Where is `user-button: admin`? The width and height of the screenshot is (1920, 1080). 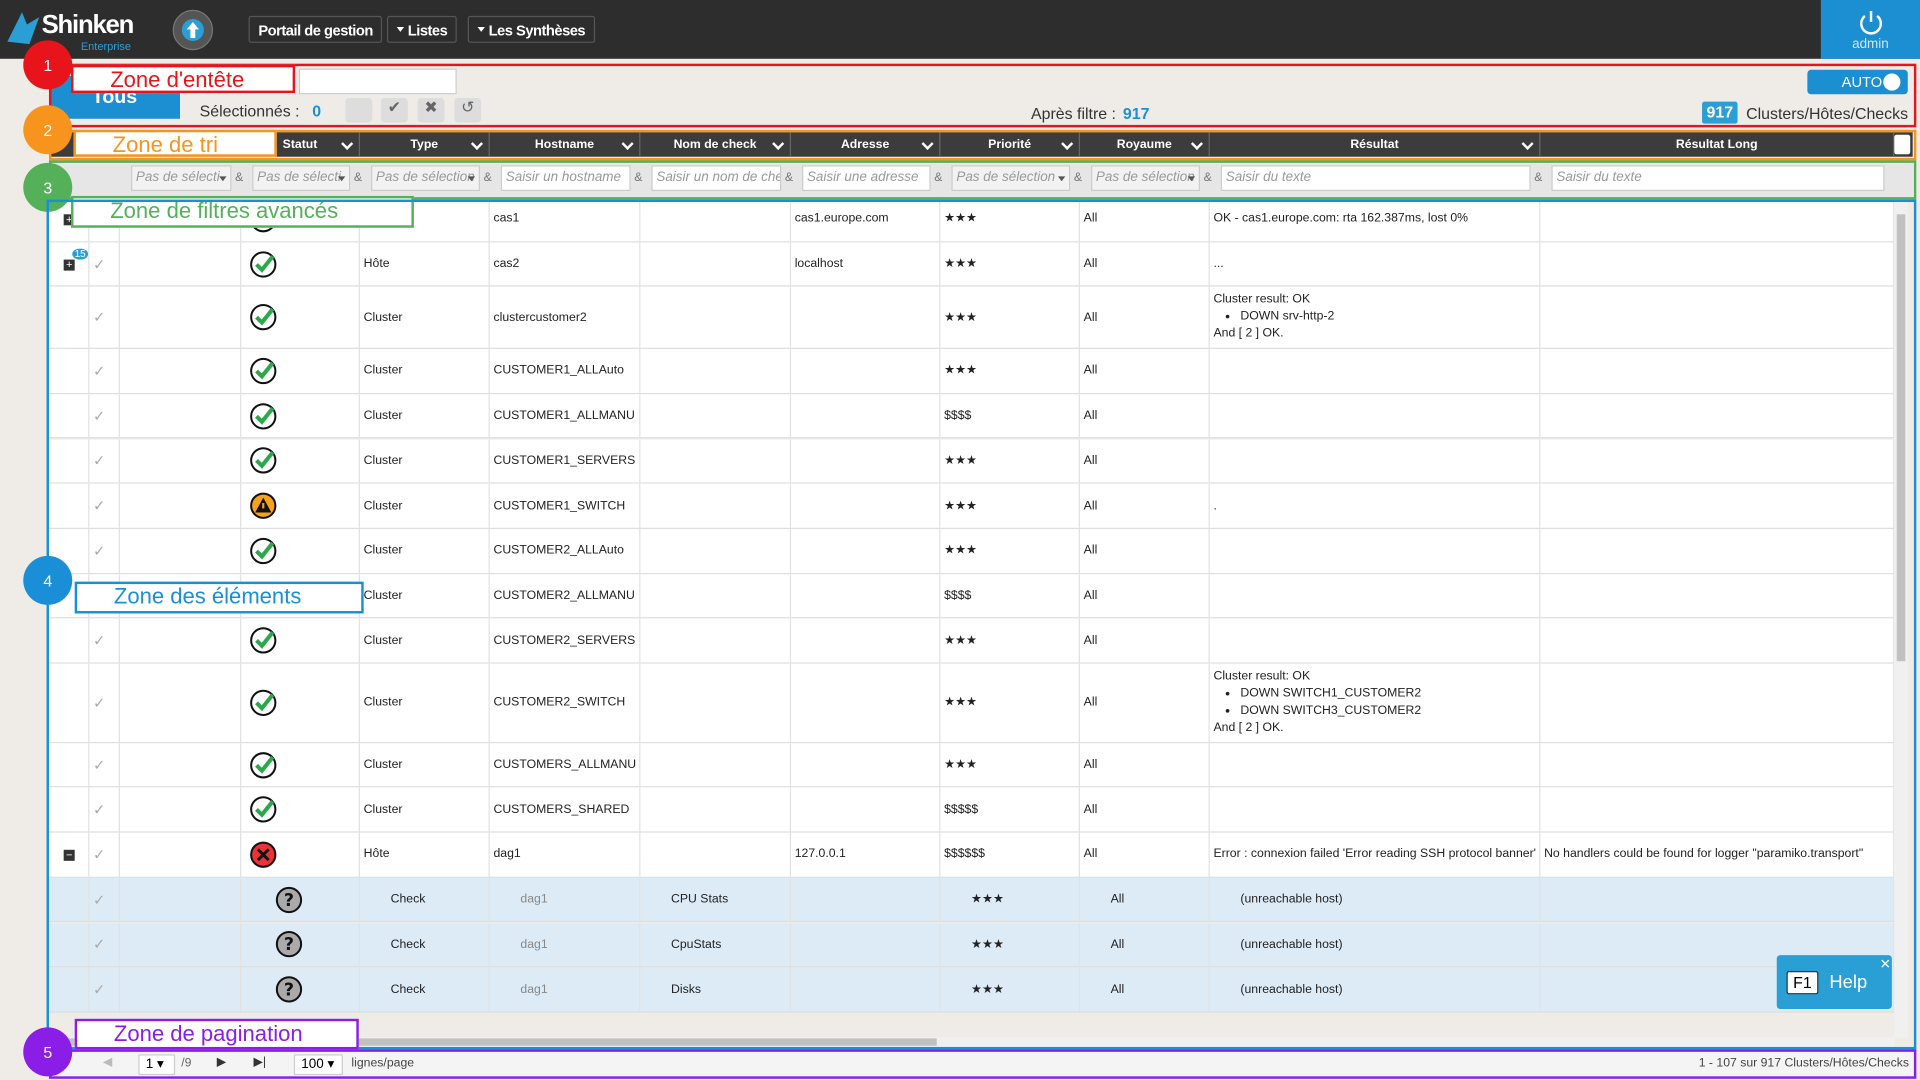
user-button: admin is located at coordinates (1870, 29).